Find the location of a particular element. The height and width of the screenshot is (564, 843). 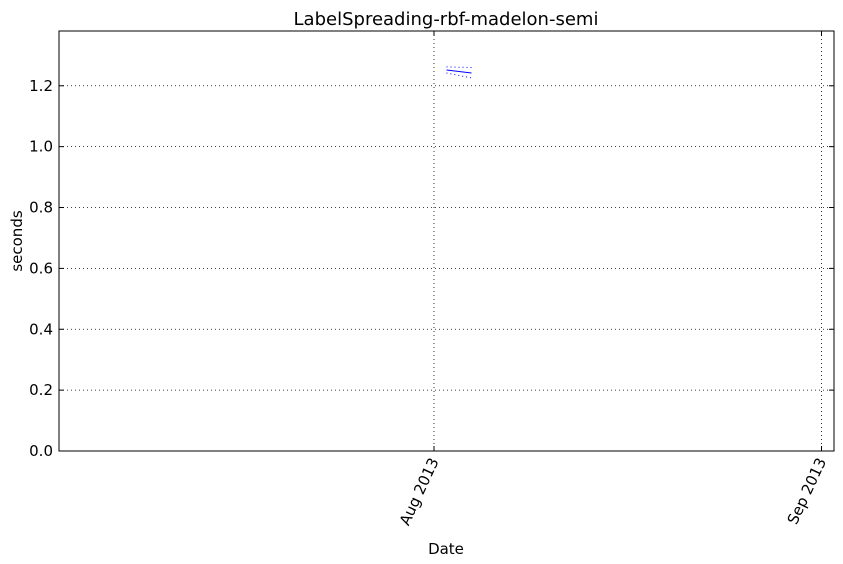

x-tick-label: Sep 2013 is located at coordinates (807, 491).